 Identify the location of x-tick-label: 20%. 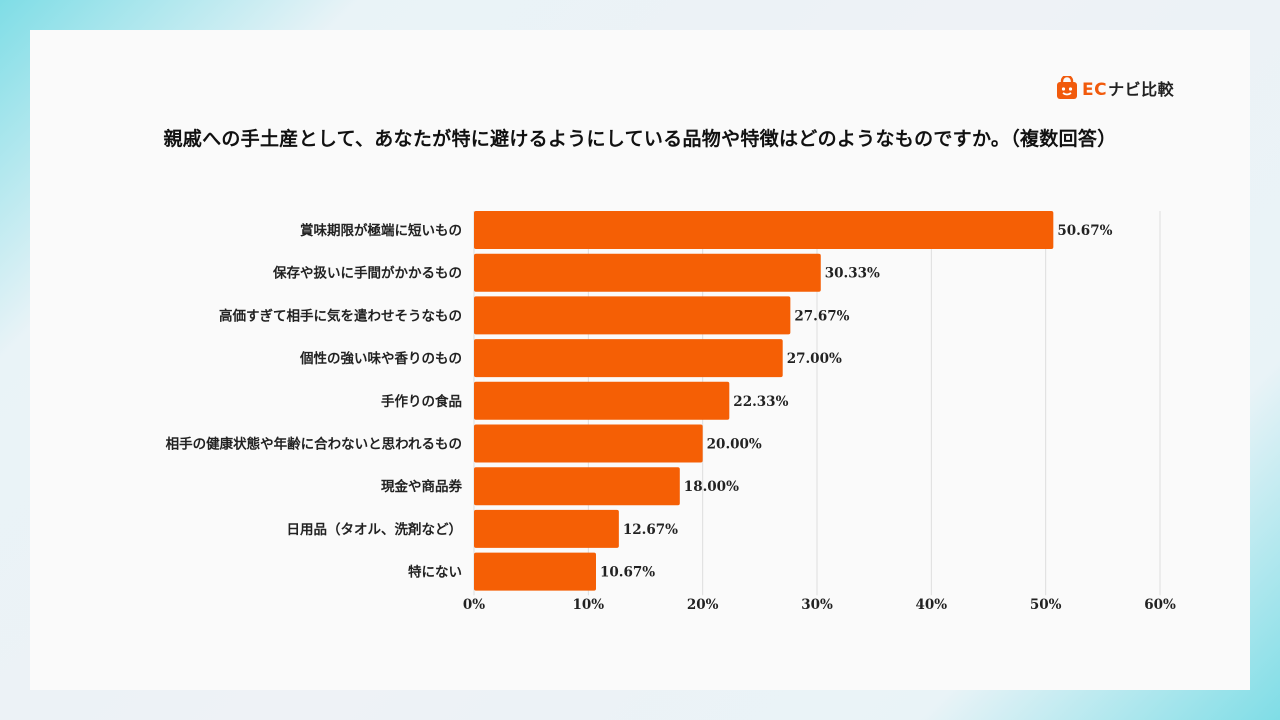
(703, 605).